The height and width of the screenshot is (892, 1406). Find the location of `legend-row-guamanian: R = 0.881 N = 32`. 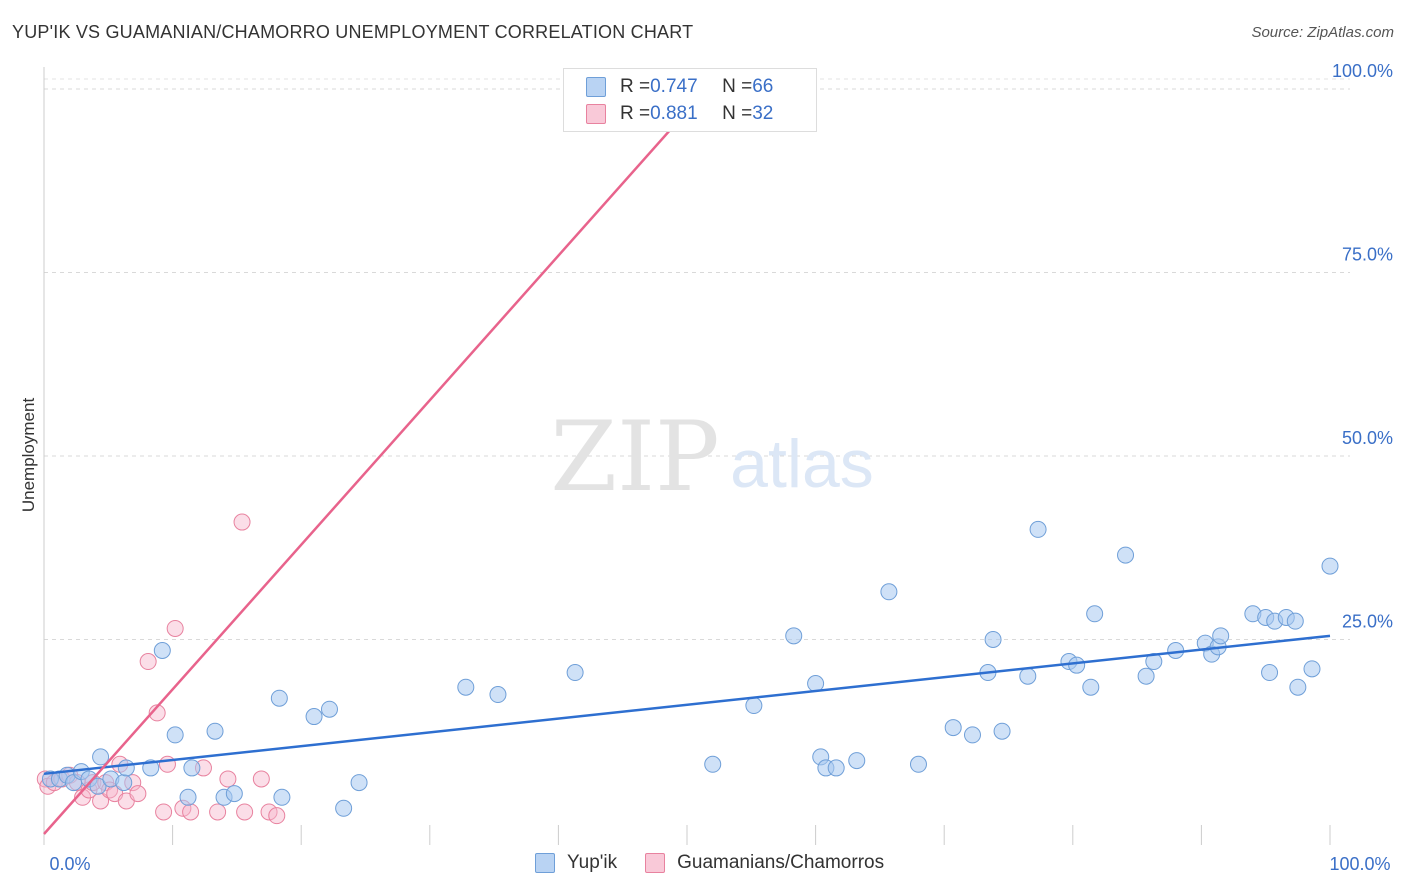

legend-row-guamanian: R = 0.881 N = 32 is located at coordinates (679, 114).